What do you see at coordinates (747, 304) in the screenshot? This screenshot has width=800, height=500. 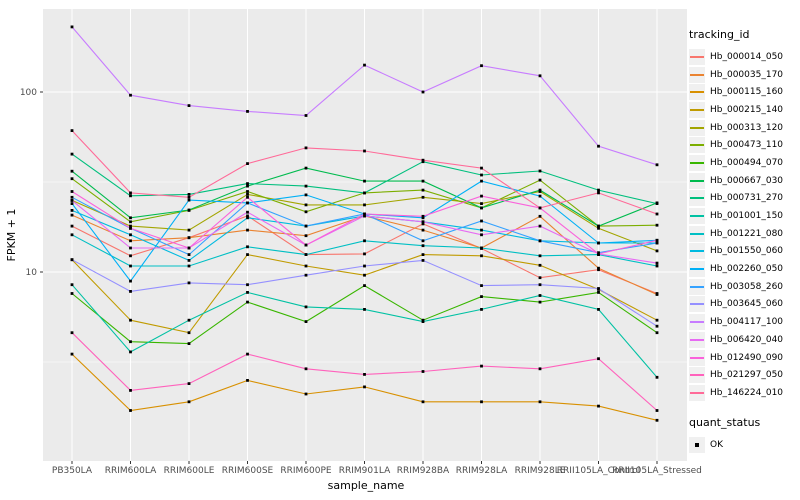 I see `legend-label: Hb_003645_060` at bounding box center [747, 304].